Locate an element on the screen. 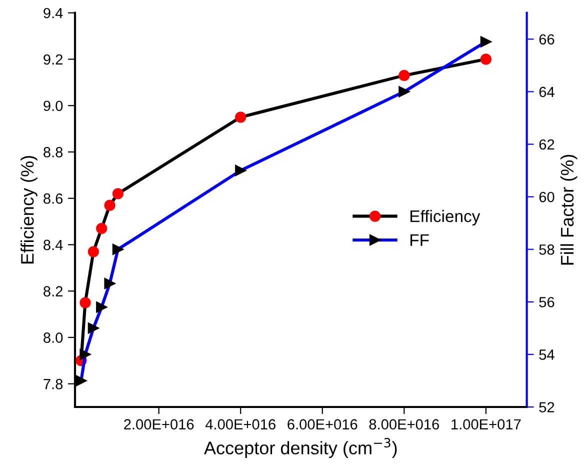  y-tick-label: 7.8 is located at coordinates (53, 384).